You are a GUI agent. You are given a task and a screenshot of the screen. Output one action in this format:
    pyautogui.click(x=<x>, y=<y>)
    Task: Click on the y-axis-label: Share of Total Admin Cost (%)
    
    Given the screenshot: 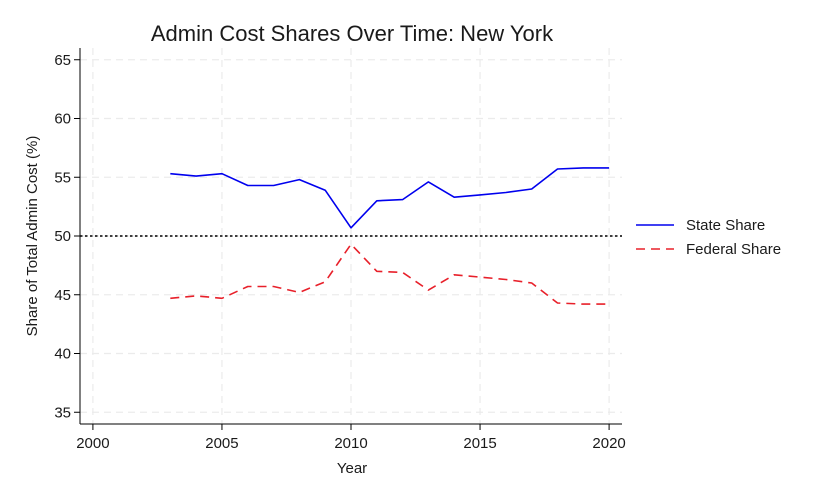 What is the action you would take?
    pyautogui.click(x=32, y=236)
    